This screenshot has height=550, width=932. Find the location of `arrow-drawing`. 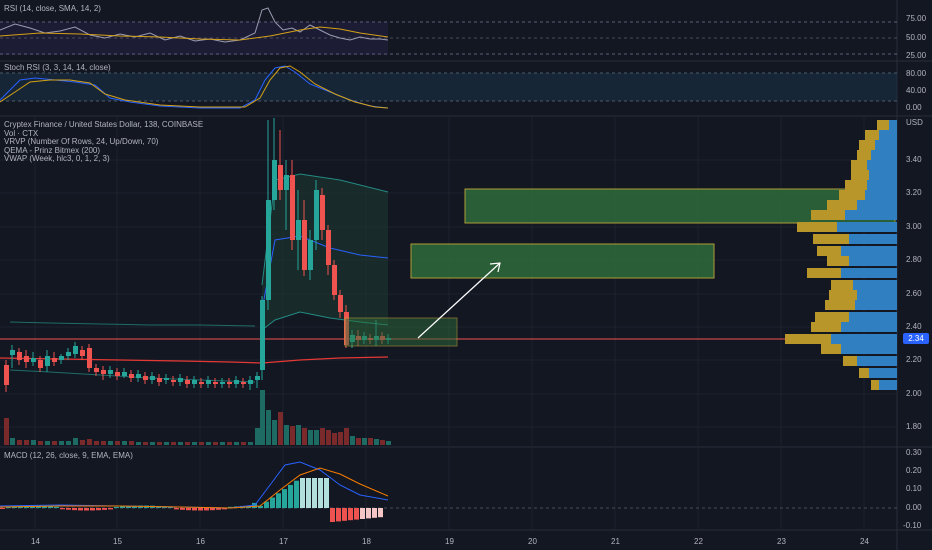

arrow-drawing is located at coordinates (459, 300).